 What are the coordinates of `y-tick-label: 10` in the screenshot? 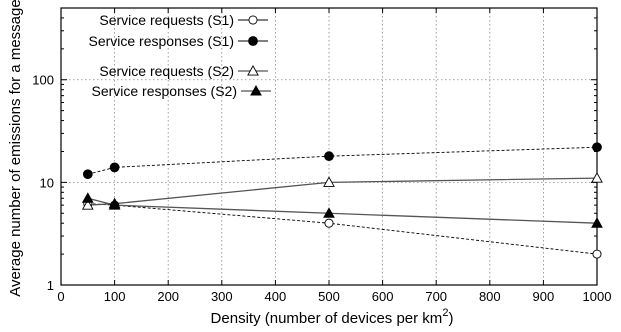 It's located at (47, 182).